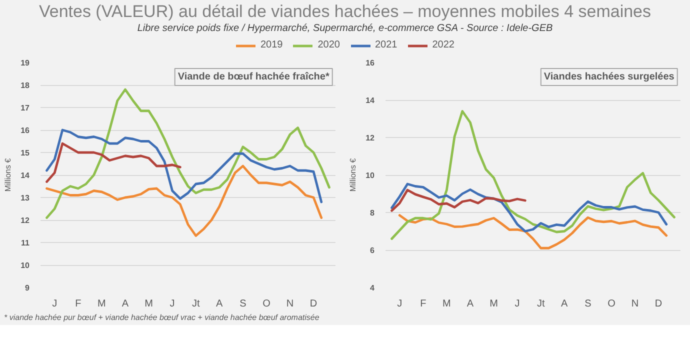 Image resolution: width=690 pixels, height=348 pixels. Describe the element at coordinates (609, 77) in the screenshot. I see `annotation: Viandes hachées surgelées` at that location.